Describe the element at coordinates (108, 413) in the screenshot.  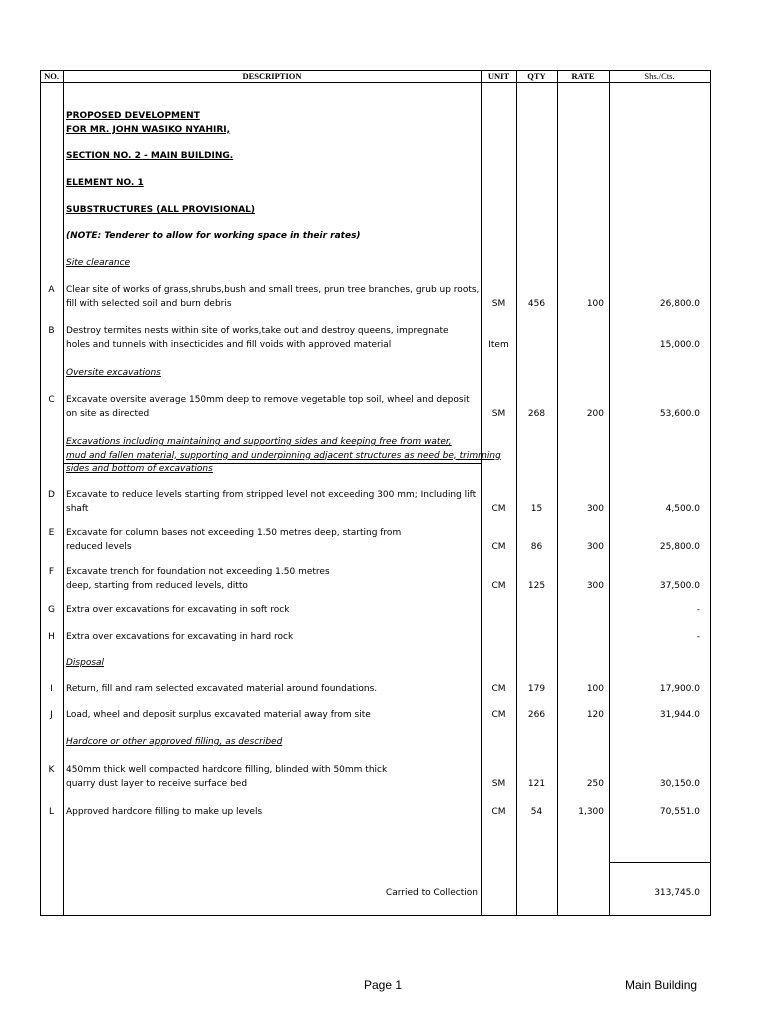
I see `item-description: on site as directed` at that location.